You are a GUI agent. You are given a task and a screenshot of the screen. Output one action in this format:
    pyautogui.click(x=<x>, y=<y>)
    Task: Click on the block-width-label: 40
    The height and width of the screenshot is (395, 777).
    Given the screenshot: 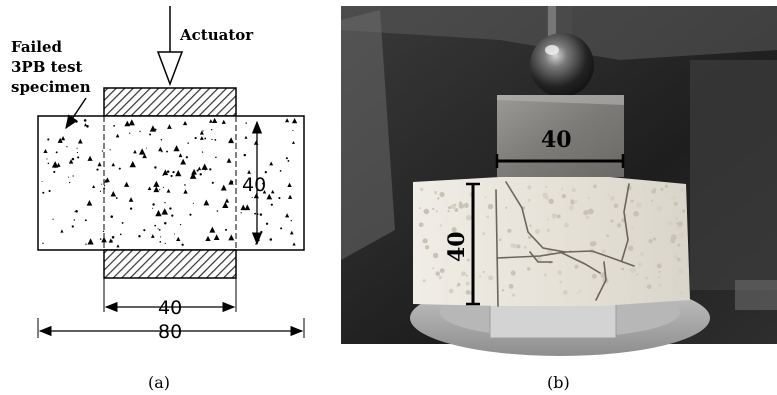 What is the action you would take?
    pyautogui.click(x=556, y=140)
    